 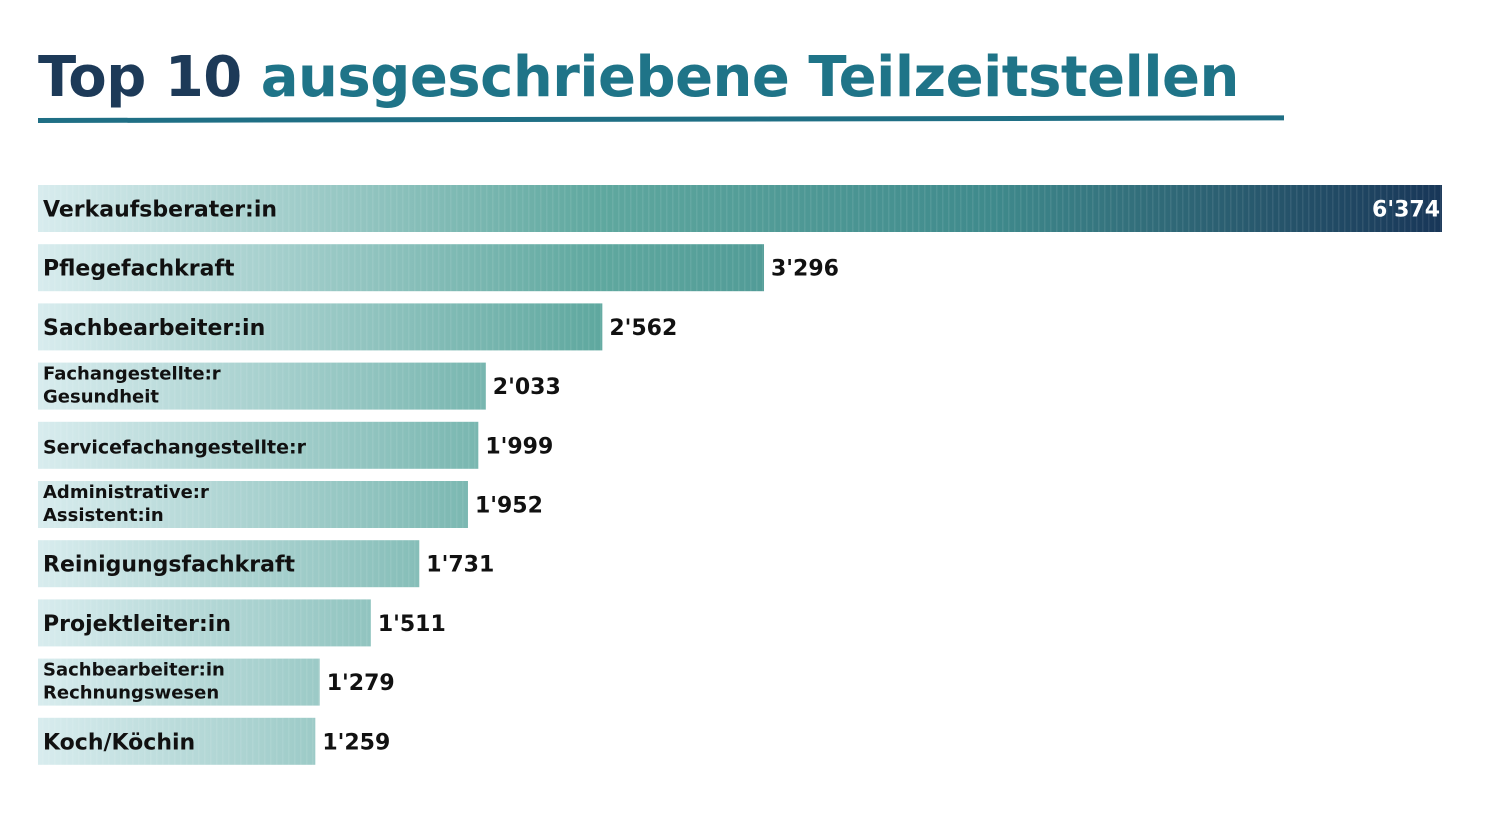 What do you see at coordinates (356, 742) in the screenshot?
I see `bar-value-label: 1'259` at bounding box center [356, 742].